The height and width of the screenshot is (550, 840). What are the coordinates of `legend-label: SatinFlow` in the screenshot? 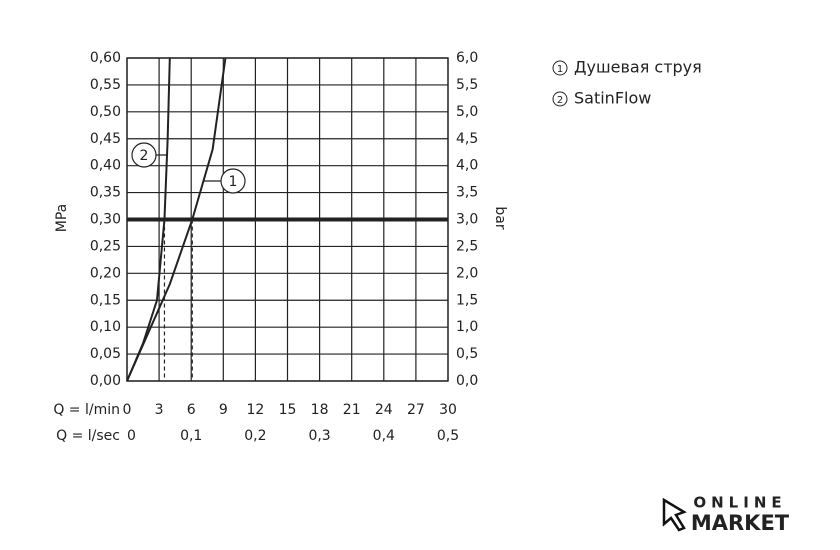 It's located at (612, 98).